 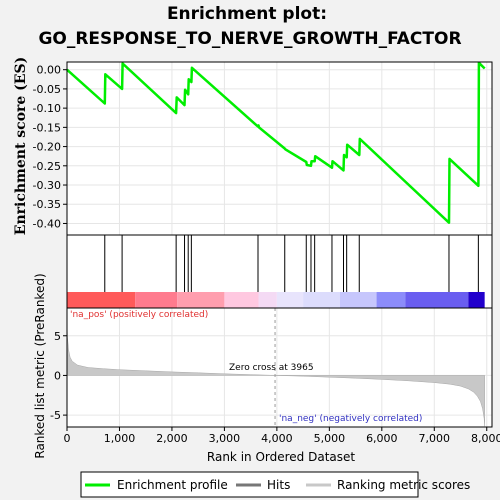 I want to click on x-tick-label: 0, so click(x=67, y=438).